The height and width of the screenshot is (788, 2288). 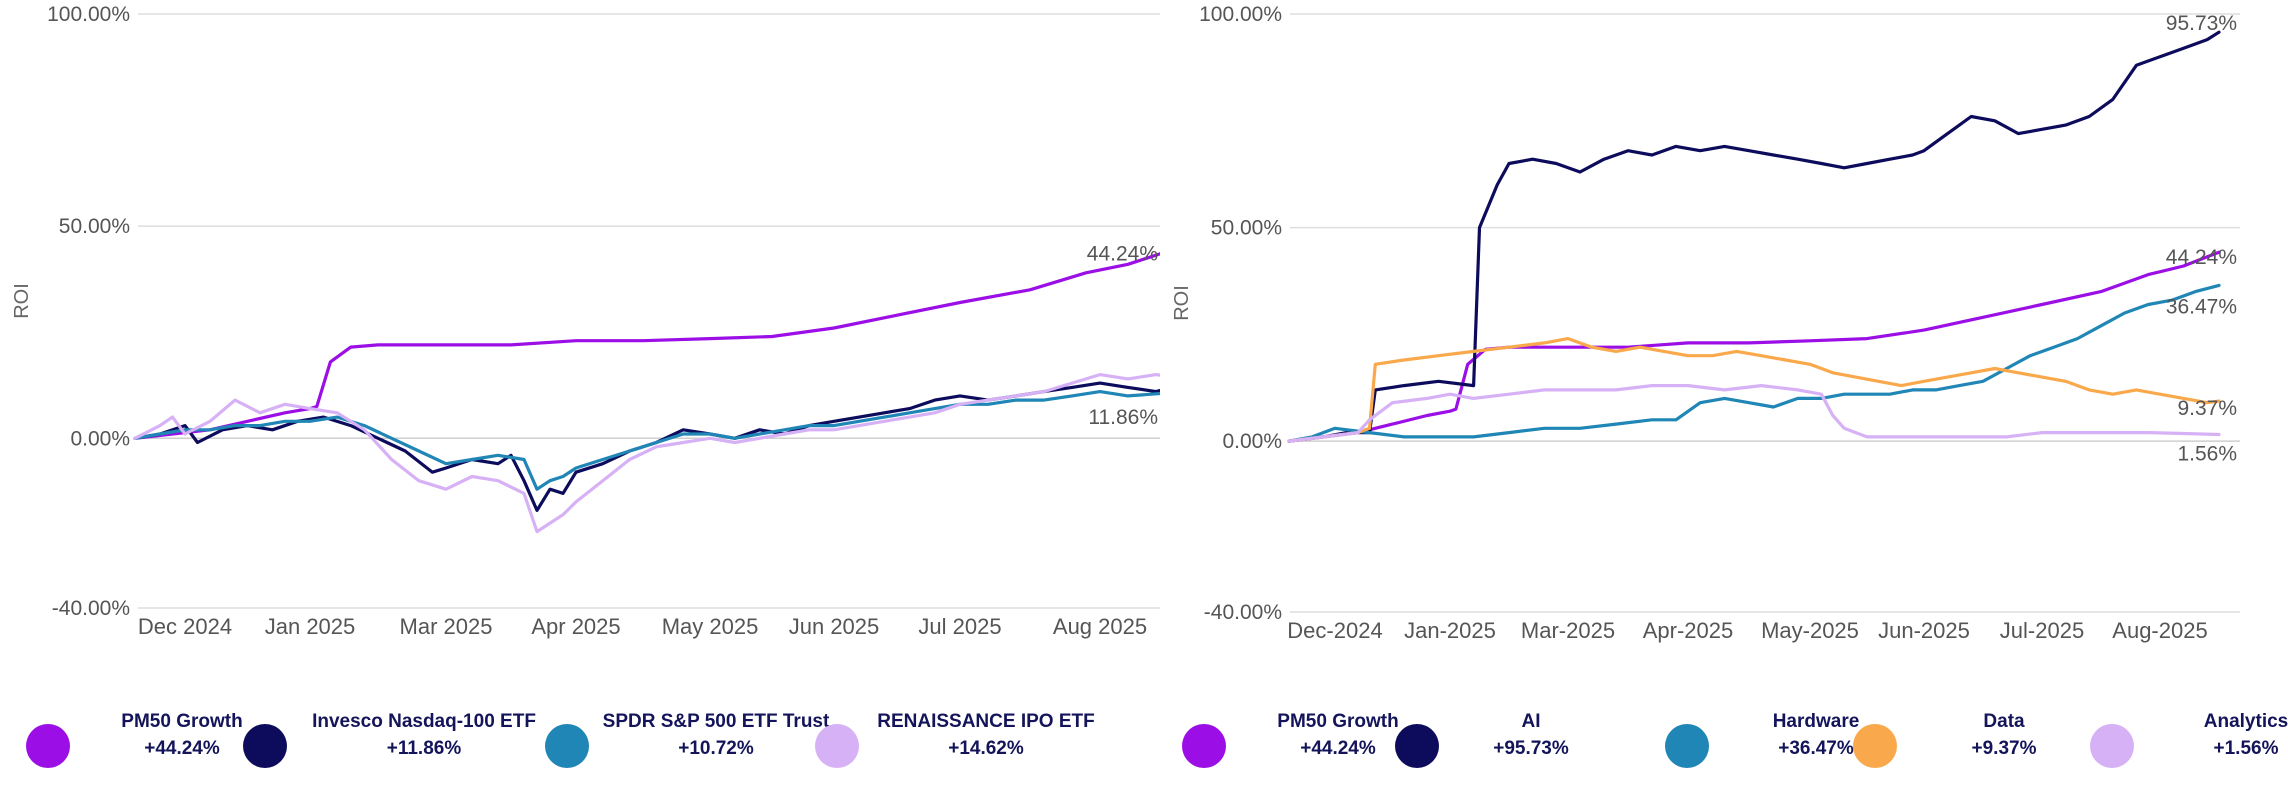 What do you see at coordinates (1531, 735) in the screenshot?
I see `legend-label: AI +95.73%` at bounding box center [1531, 735].